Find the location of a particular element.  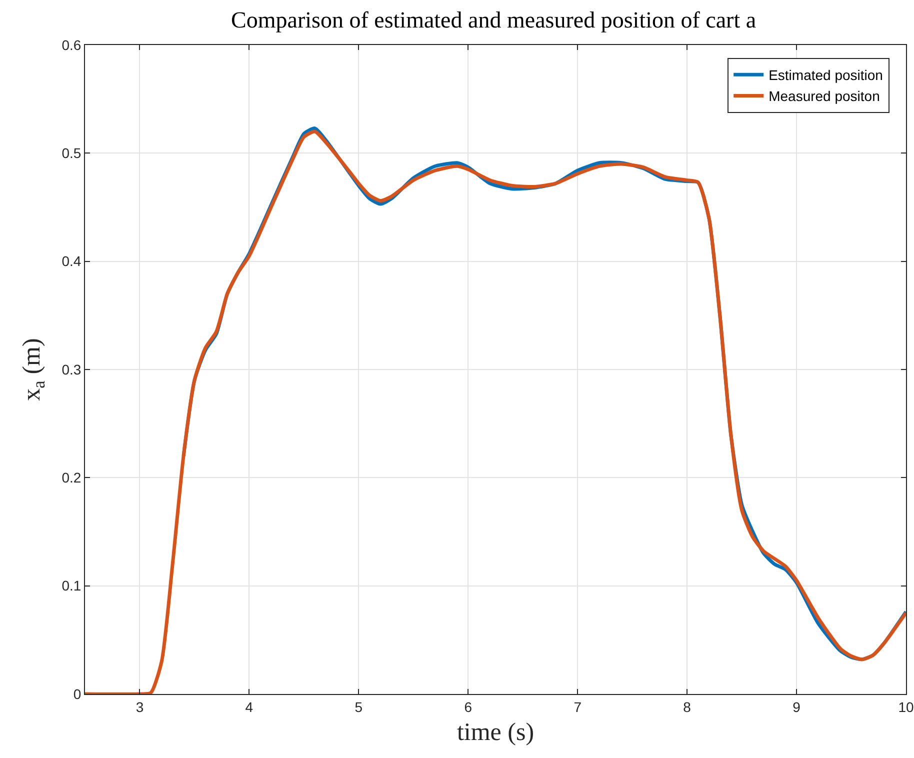

y-tick-label: 0 is located at coordinates (77, 694).